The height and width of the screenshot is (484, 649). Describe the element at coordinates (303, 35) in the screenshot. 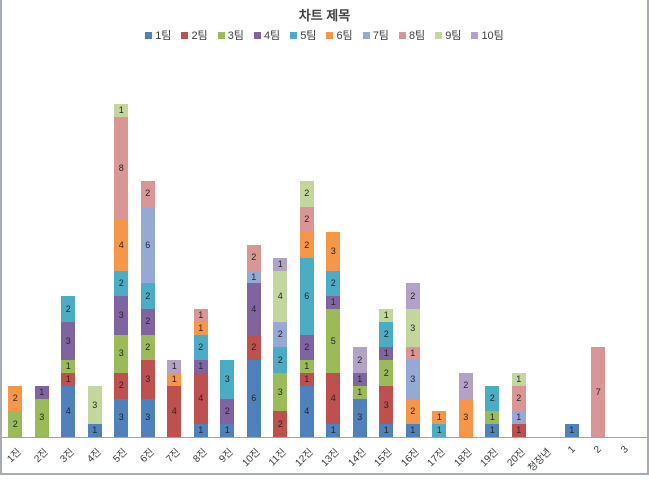

I see `legend-item: 5팀` at that location.